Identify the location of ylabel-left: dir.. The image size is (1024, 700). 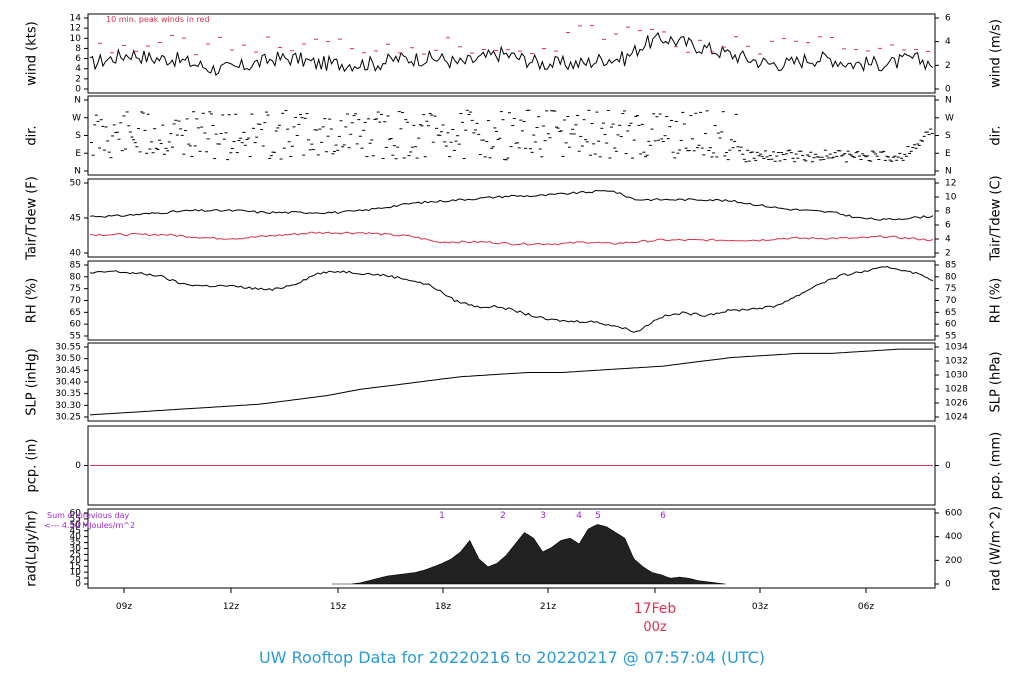
(32, 135).